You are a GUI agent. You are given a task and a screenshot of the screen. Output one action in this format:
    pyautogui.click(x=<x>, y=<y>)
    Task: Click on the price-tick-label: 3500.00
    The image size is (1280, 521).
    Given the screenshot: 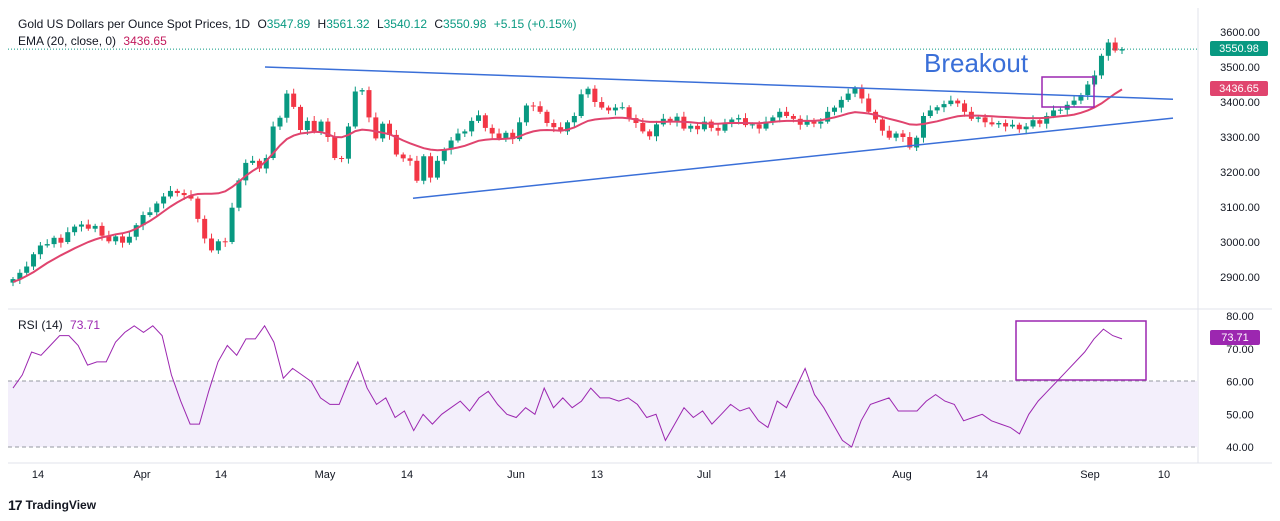 What is the action you would take?
    pyautogui.click(x=1240, y=68)
    